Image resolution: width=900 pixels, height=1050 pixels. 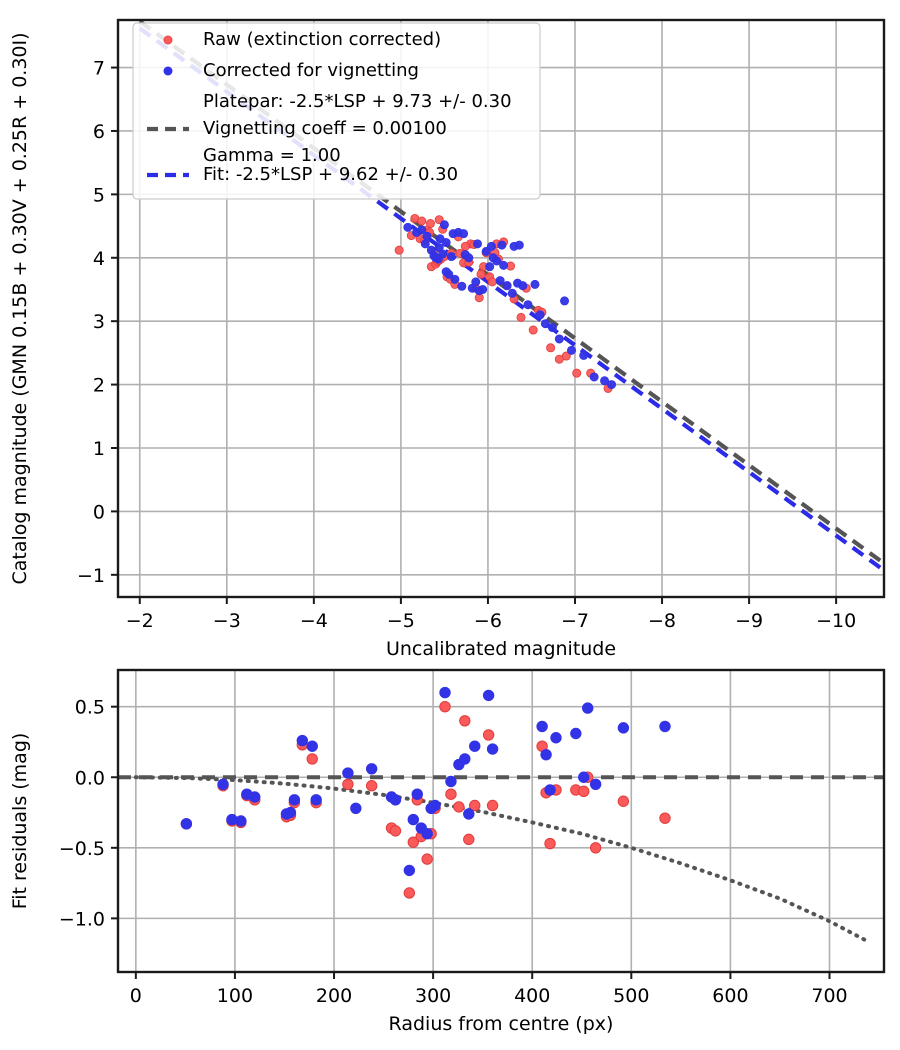 I want to click on legend-label: Vignetting coeff = 0.00100, so click(x=325, y=128).